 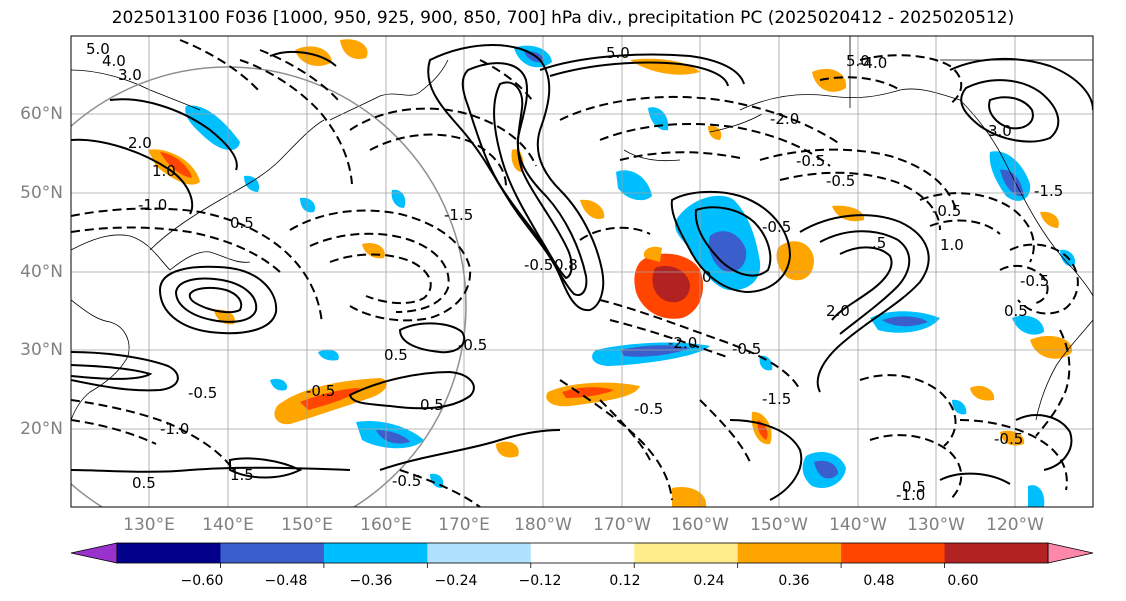 I want to click on colorbar-tick-label: 0.36, so click(x=794, y=581).